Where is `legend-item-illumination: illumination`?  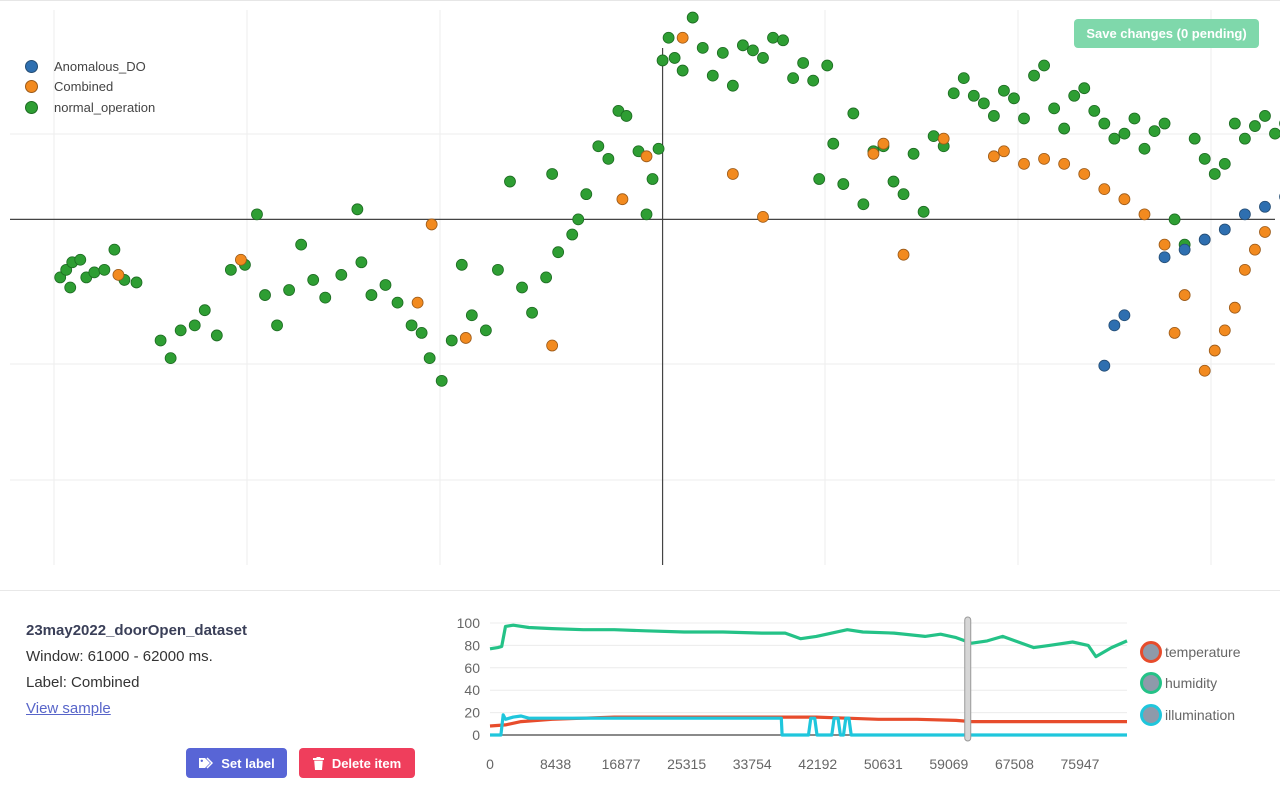 legend-item-illumination: illumination is located at coordinates (1190, 715).